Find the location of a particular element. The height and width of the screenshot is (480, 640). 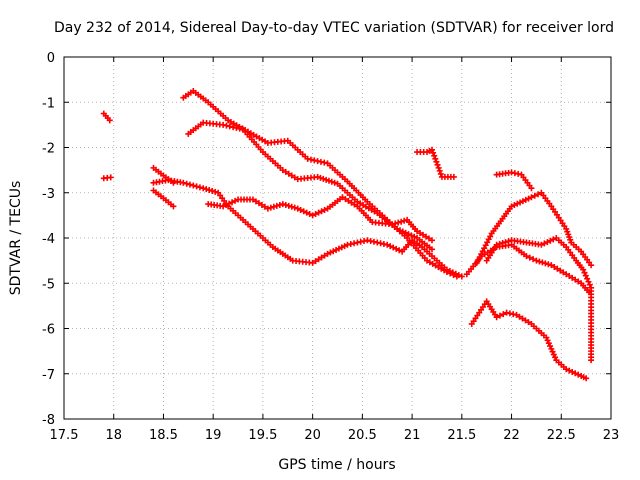

x-tick-label: 20.5 is located at coordinates (362, 435).